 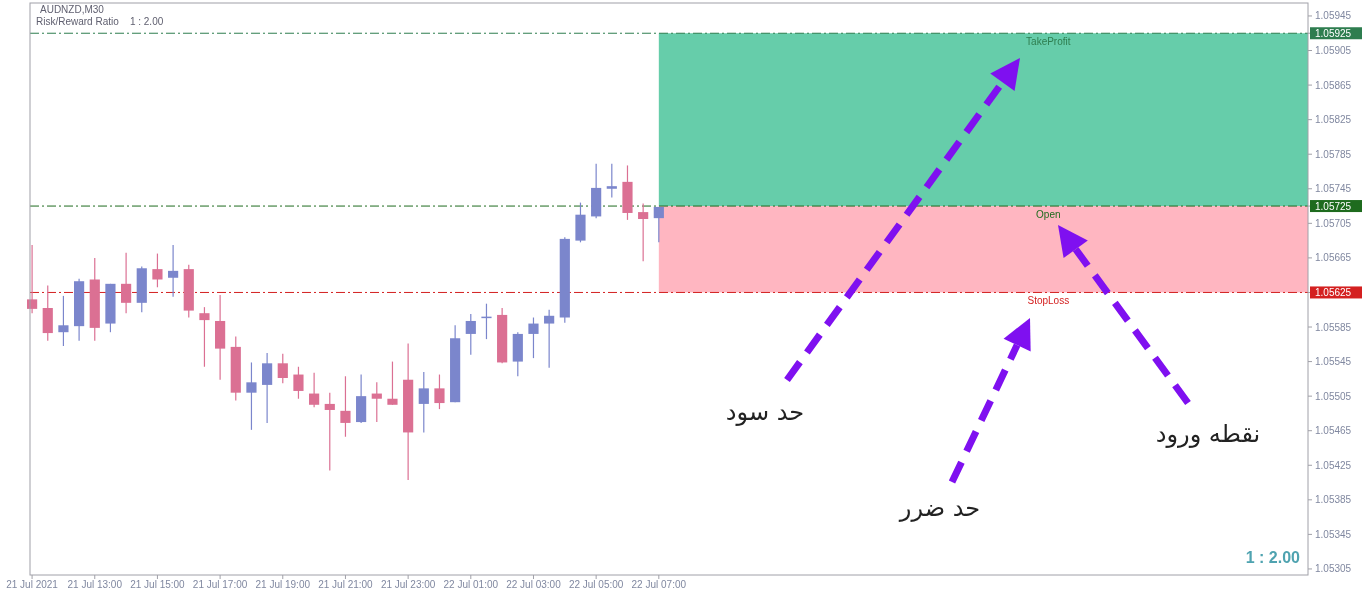 I want to click on y-tick-label: 1.05665, so click(x=1333, y=258).